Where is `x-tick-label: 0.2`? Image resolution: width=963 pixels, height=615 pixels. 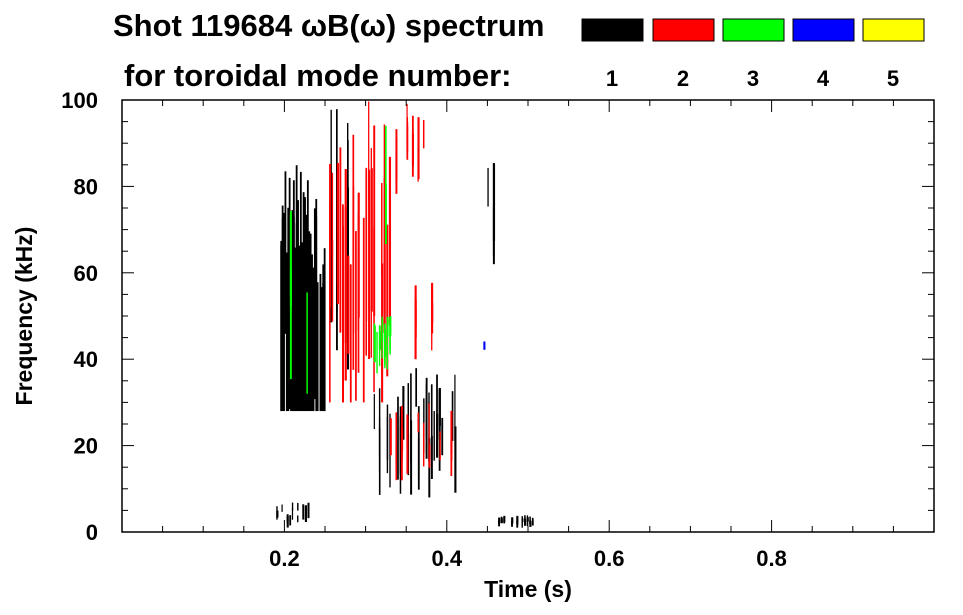
x-tick-label: 0.2 is located at coordinates (284, 558).